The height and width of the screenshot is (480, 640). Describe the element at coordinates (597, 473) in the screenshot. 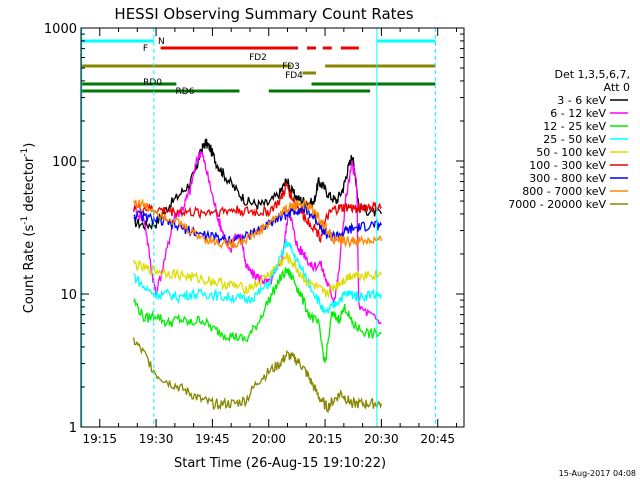

I see `footer-timestamp: 15-Aug-2017 04:08` at that location.